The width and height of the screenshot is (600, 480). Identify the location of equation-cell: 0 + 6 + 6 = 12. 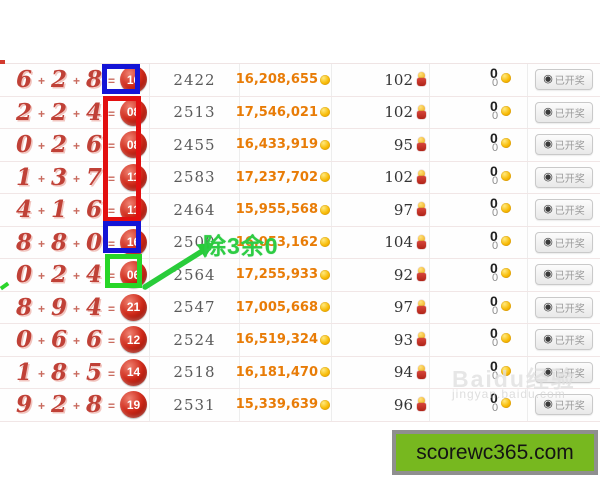
(75, 340).